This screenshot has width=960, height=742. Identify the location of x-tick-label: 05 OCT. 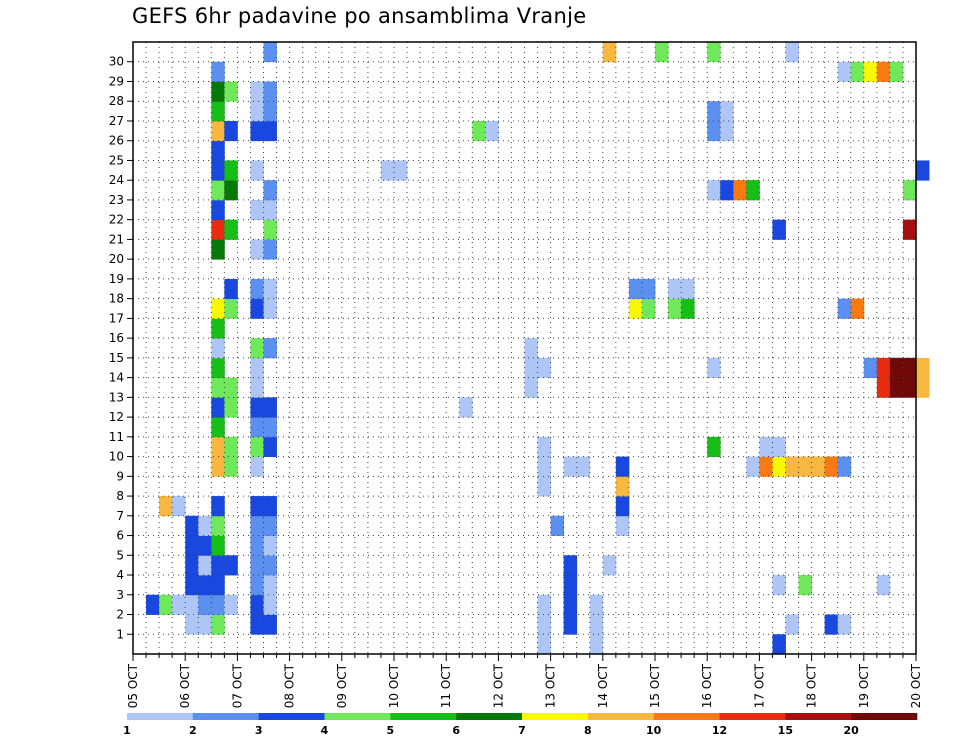
(133, 685).